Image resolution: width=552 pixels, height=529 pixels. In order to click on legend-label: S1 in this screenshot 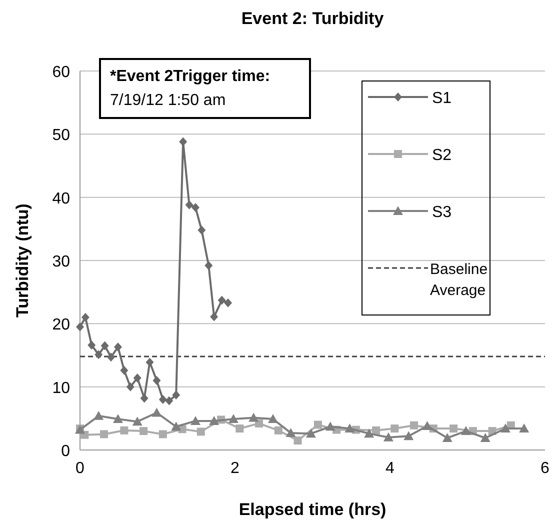, I will do `click(442, 98)`.